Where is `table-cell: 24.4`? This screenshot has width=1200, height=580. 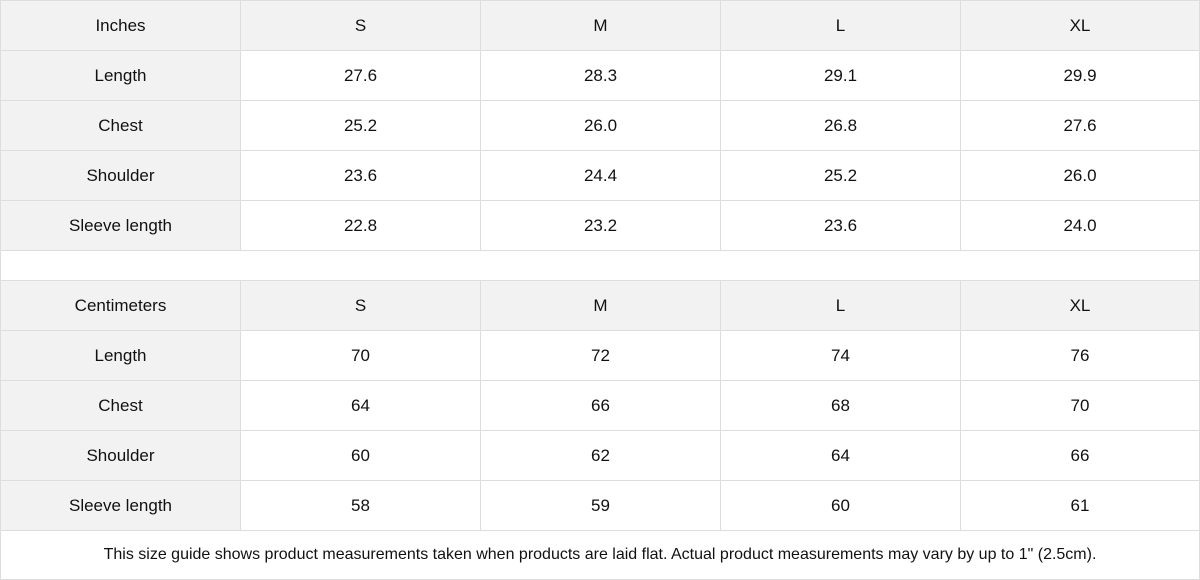 table-cell: 24.4 is located at coordinates (601, 176).